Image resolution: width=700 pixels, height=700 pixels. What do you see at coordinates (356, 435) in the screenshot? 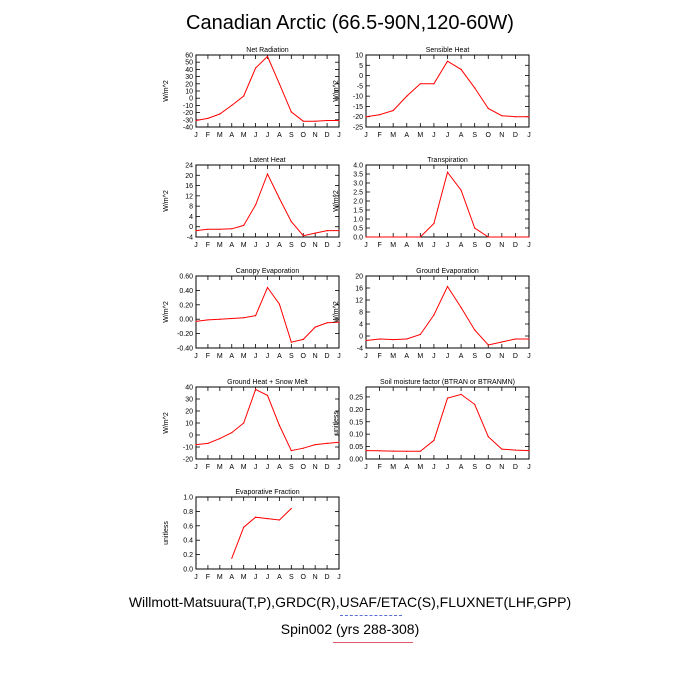
I see `y-tick-label: 0.10` at bounding box center [356, 435].